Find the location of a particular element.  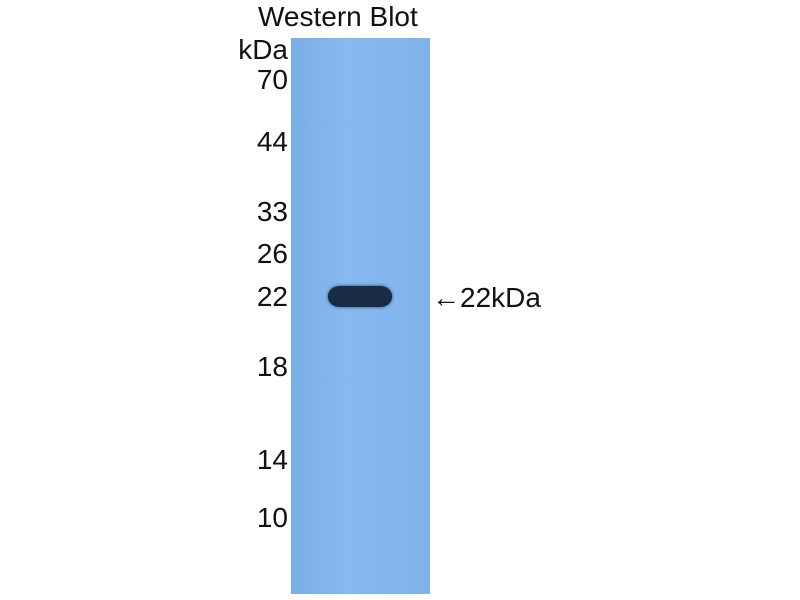

marker-label: 44 is located at coordinates (272, 141).